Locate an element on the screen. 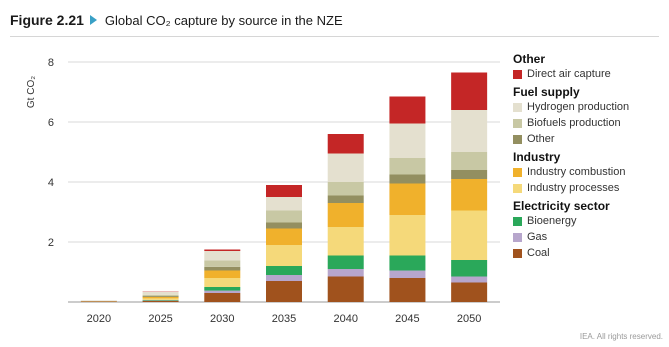  legend-label: Industry combustion is located at coordinates (576, 172).